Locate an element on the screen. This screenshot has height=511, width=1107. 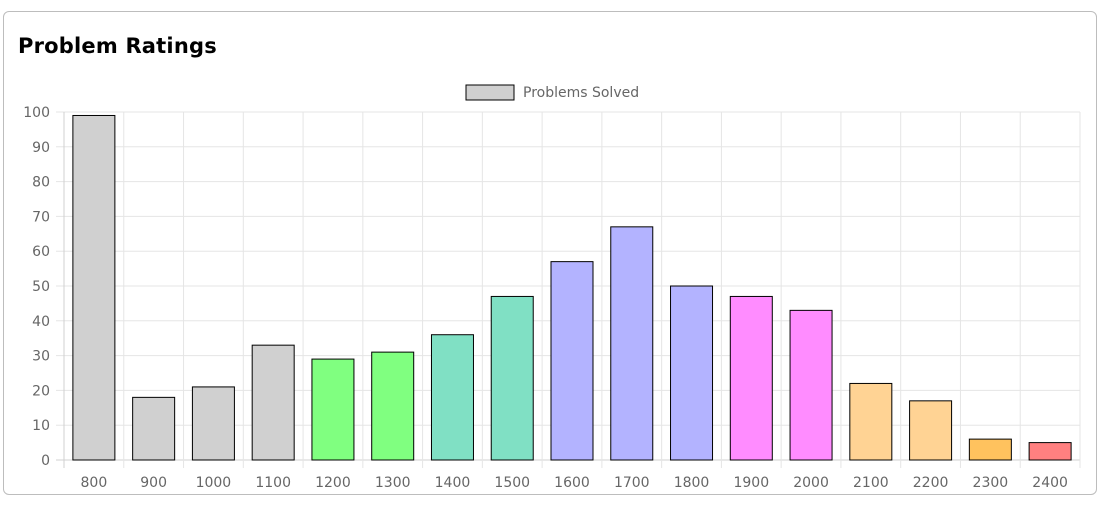
bar-2000 is located at coordinates (811, 385).